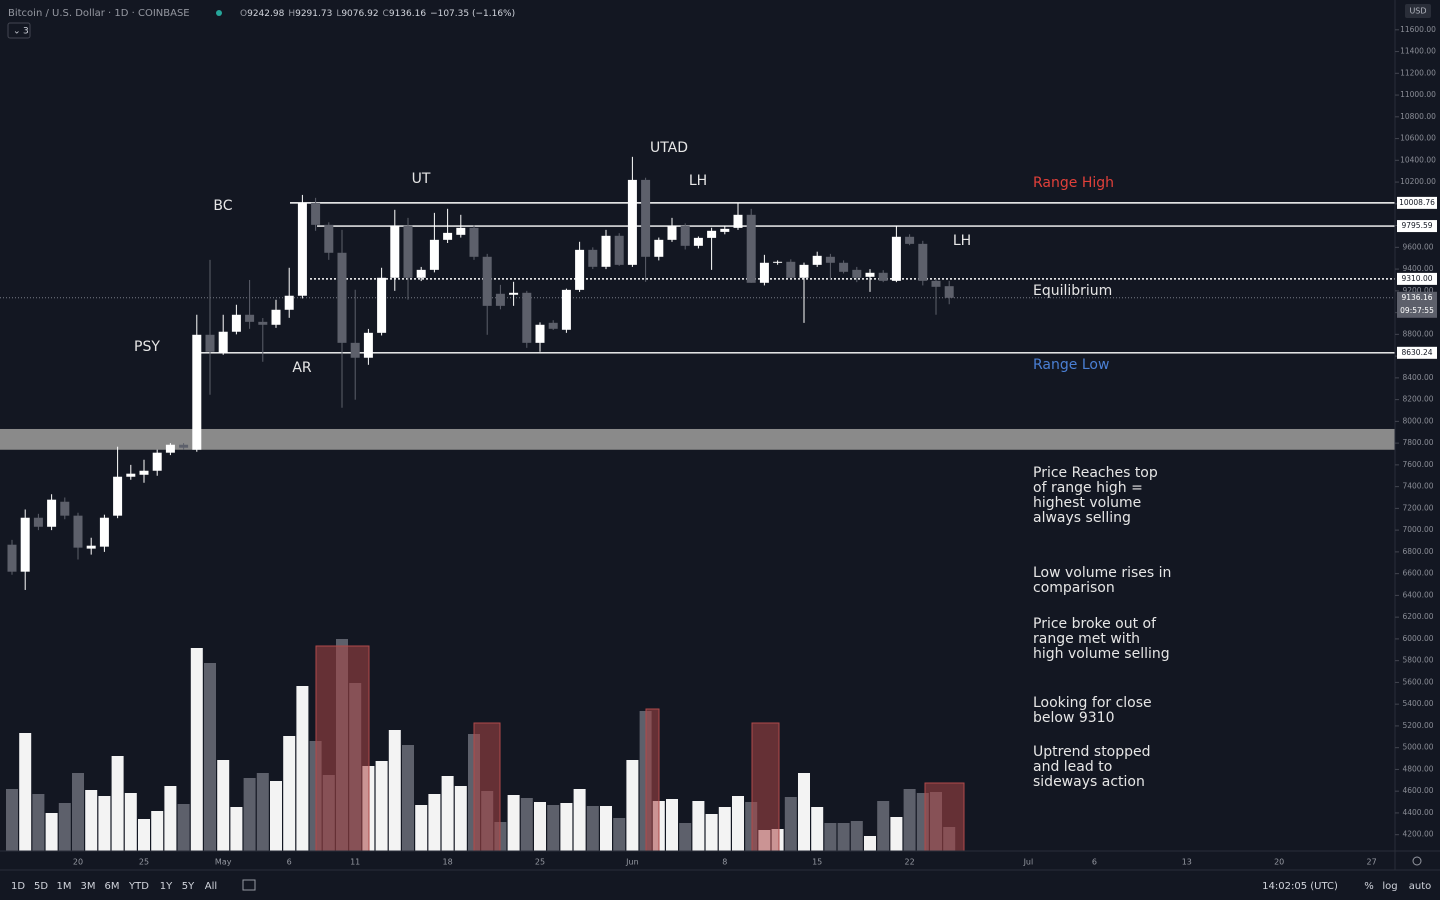 The image size is (1440, 900). I want to click on settings-icon, so click(1417, 861).